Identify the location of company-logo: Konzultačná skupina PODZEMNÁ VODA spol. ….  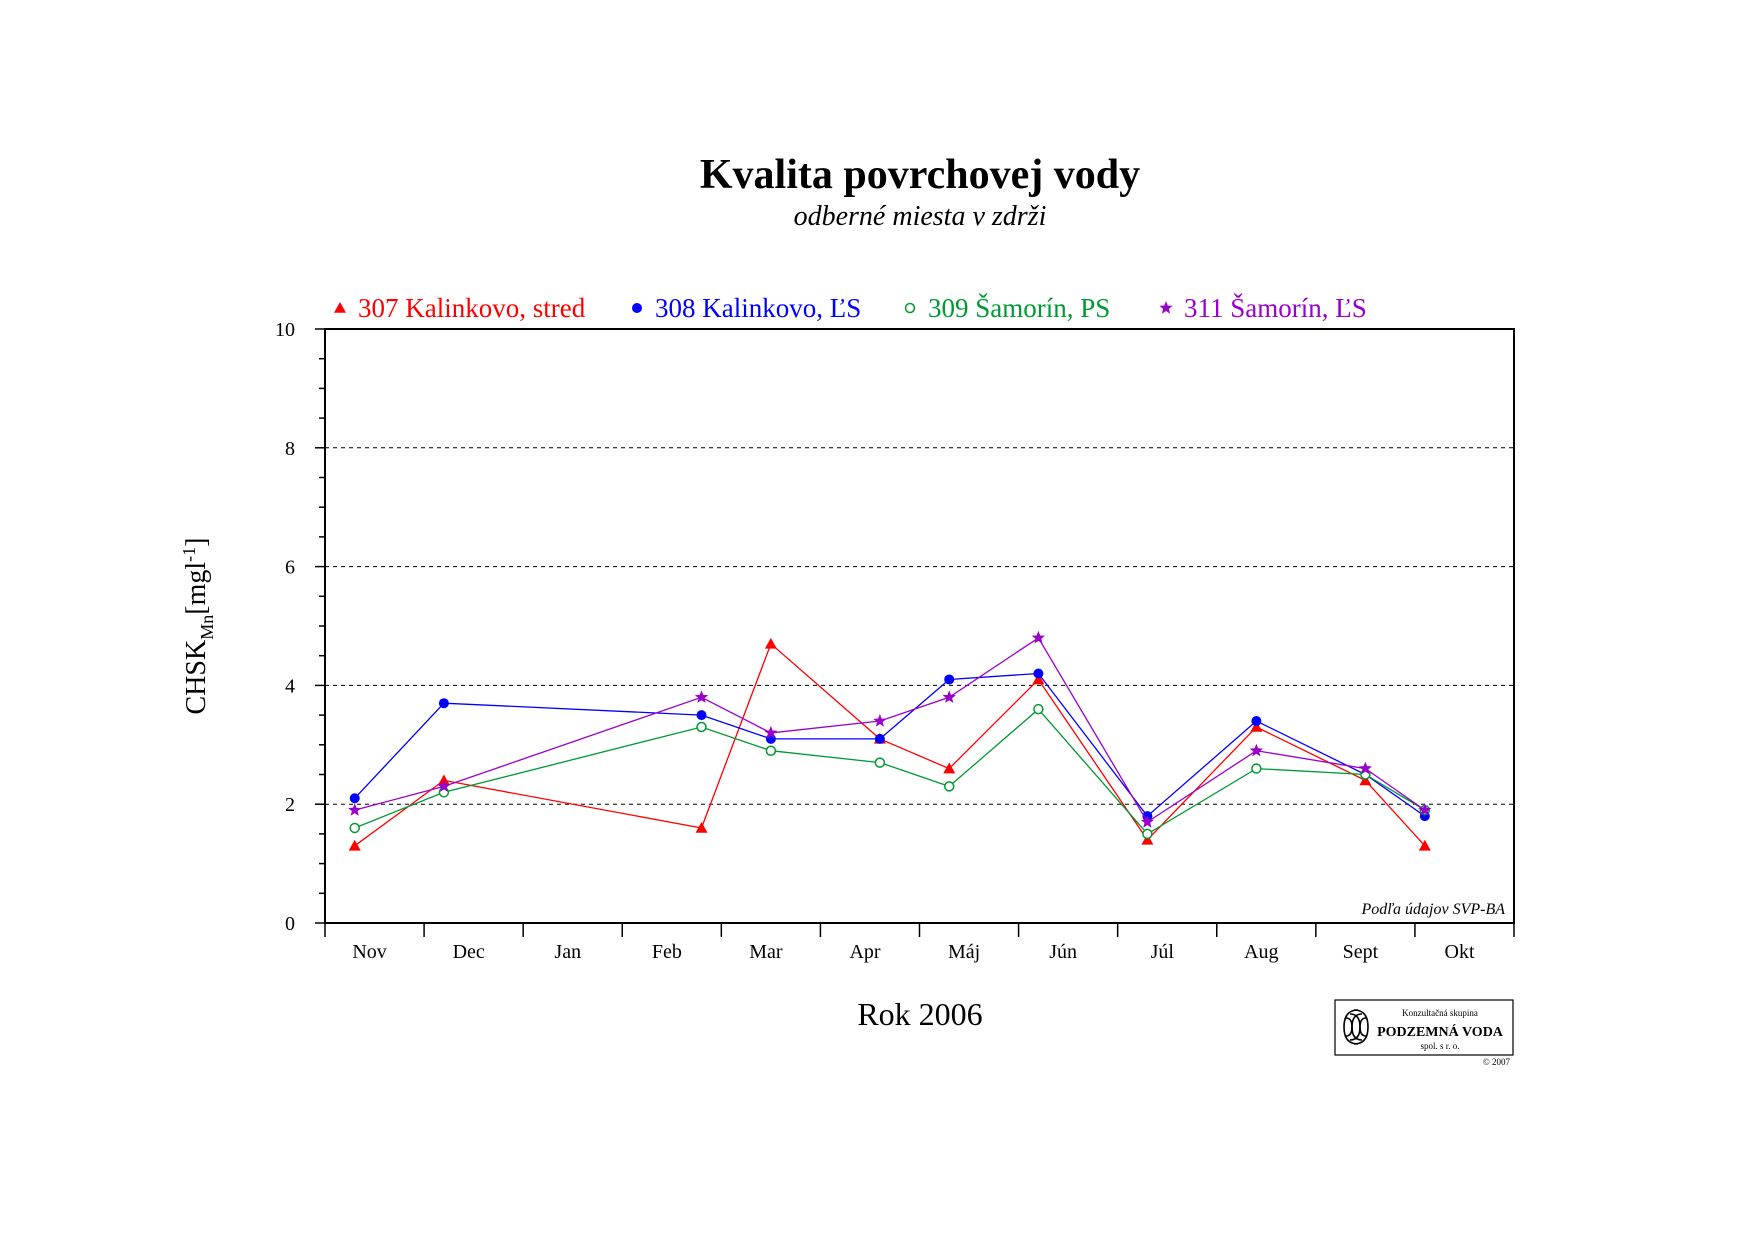
(1424, 1033).